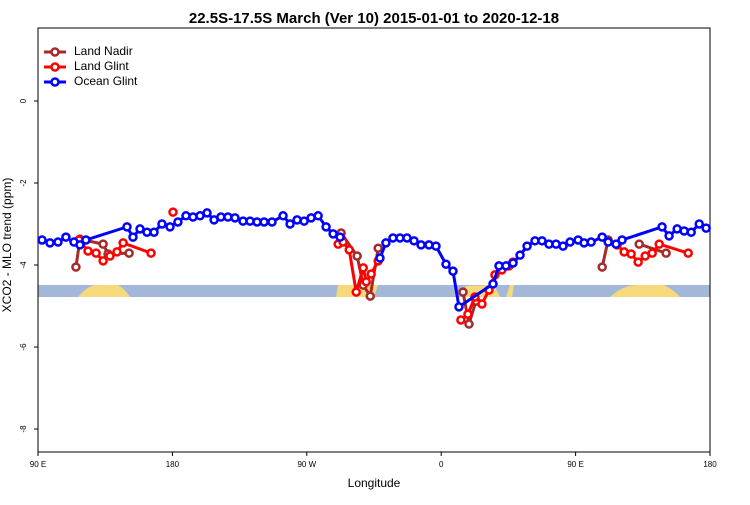 The image size is (750, 505). Describe the element at coordinates (374, 290) in the screenshot. I see `surface-strip` at that location.